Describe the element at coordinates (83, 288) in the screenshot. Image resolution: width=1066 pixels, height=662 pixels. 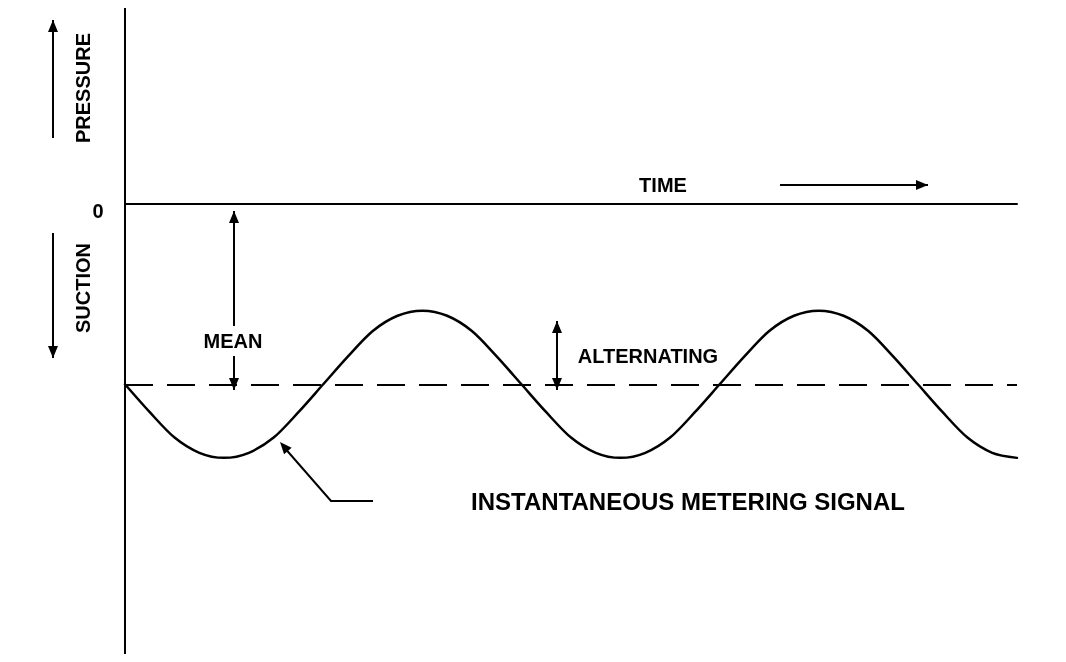
I see `text: SUCTION` at that location.